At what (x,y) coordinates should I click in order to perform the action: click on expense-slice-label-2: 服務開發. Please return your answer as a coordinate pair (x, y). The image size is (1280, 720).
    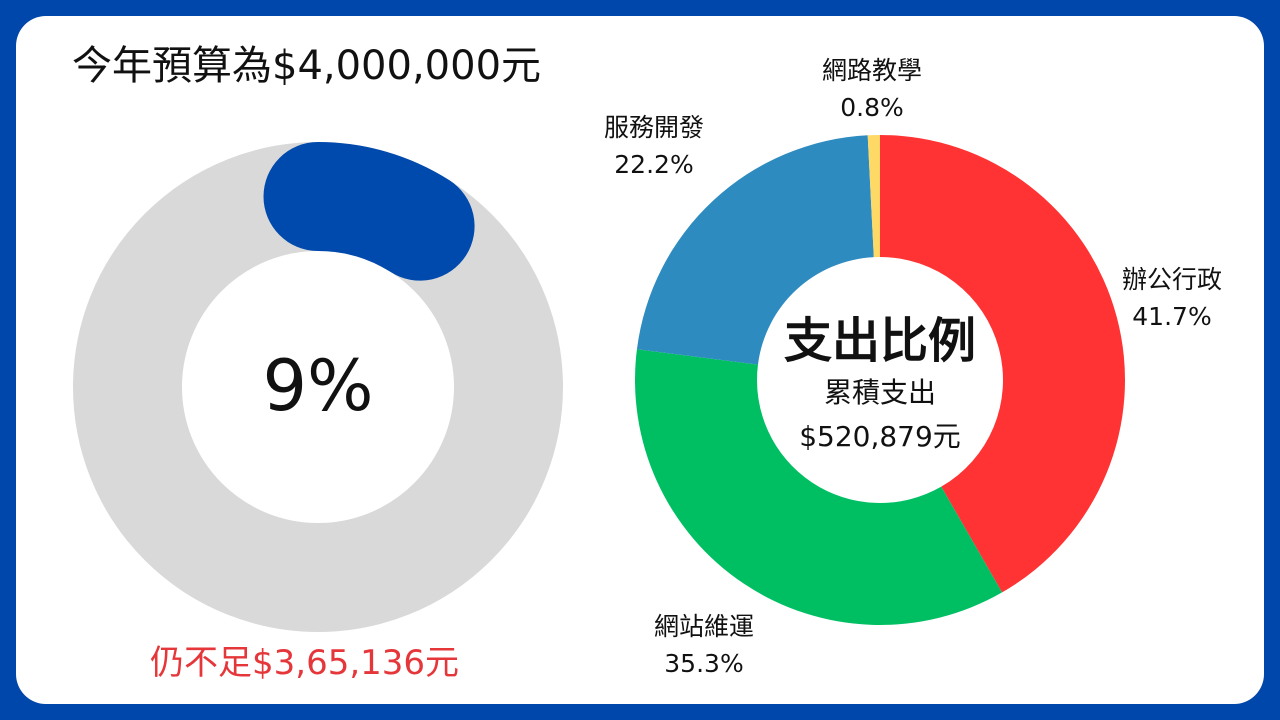
    Looking at the image, I should click on (654, 127).